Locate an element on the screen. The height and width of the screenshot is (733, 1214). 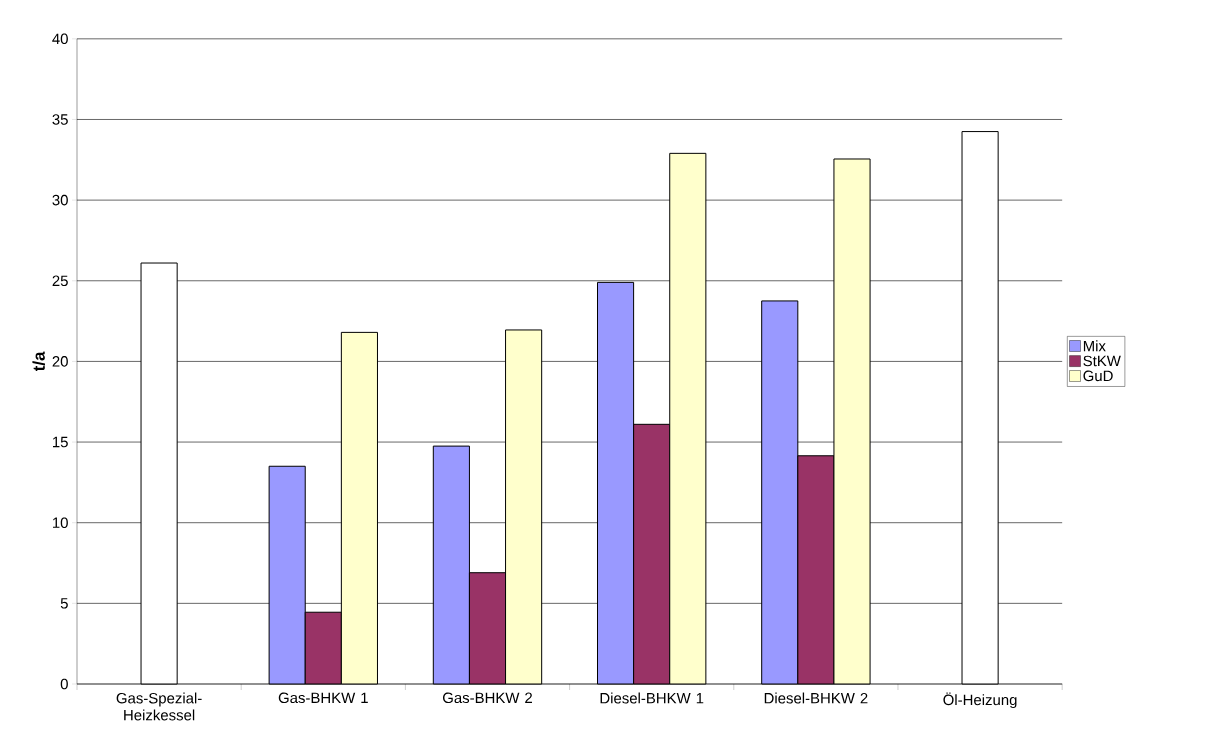
x-tick-label: Gas-BHKW 1 is located at coordinates (323, 698).